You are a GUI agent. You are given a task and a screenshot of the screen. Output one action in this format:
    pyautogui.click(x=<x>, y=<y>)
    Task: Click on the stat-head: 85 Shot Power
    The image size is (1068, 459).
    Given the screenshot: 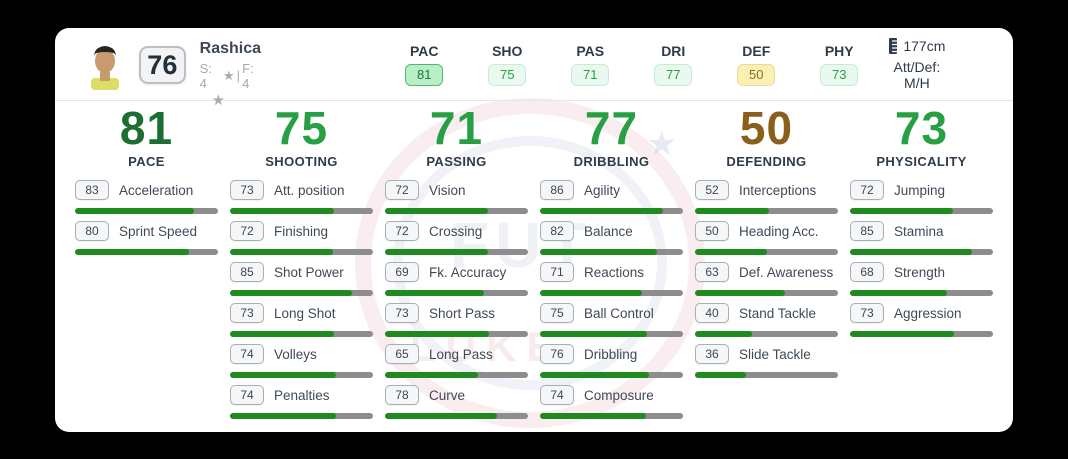 What is the action you would take?
    pyautogui.click(x=301, y=272)
    